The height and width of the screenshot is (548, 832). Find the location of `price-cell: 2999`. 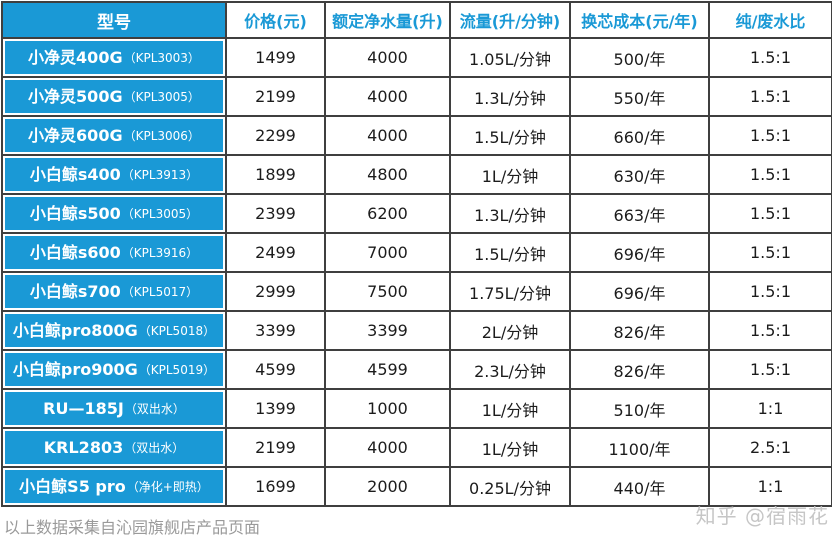

price-cell: 2999 is located at coordinates (275, 291).